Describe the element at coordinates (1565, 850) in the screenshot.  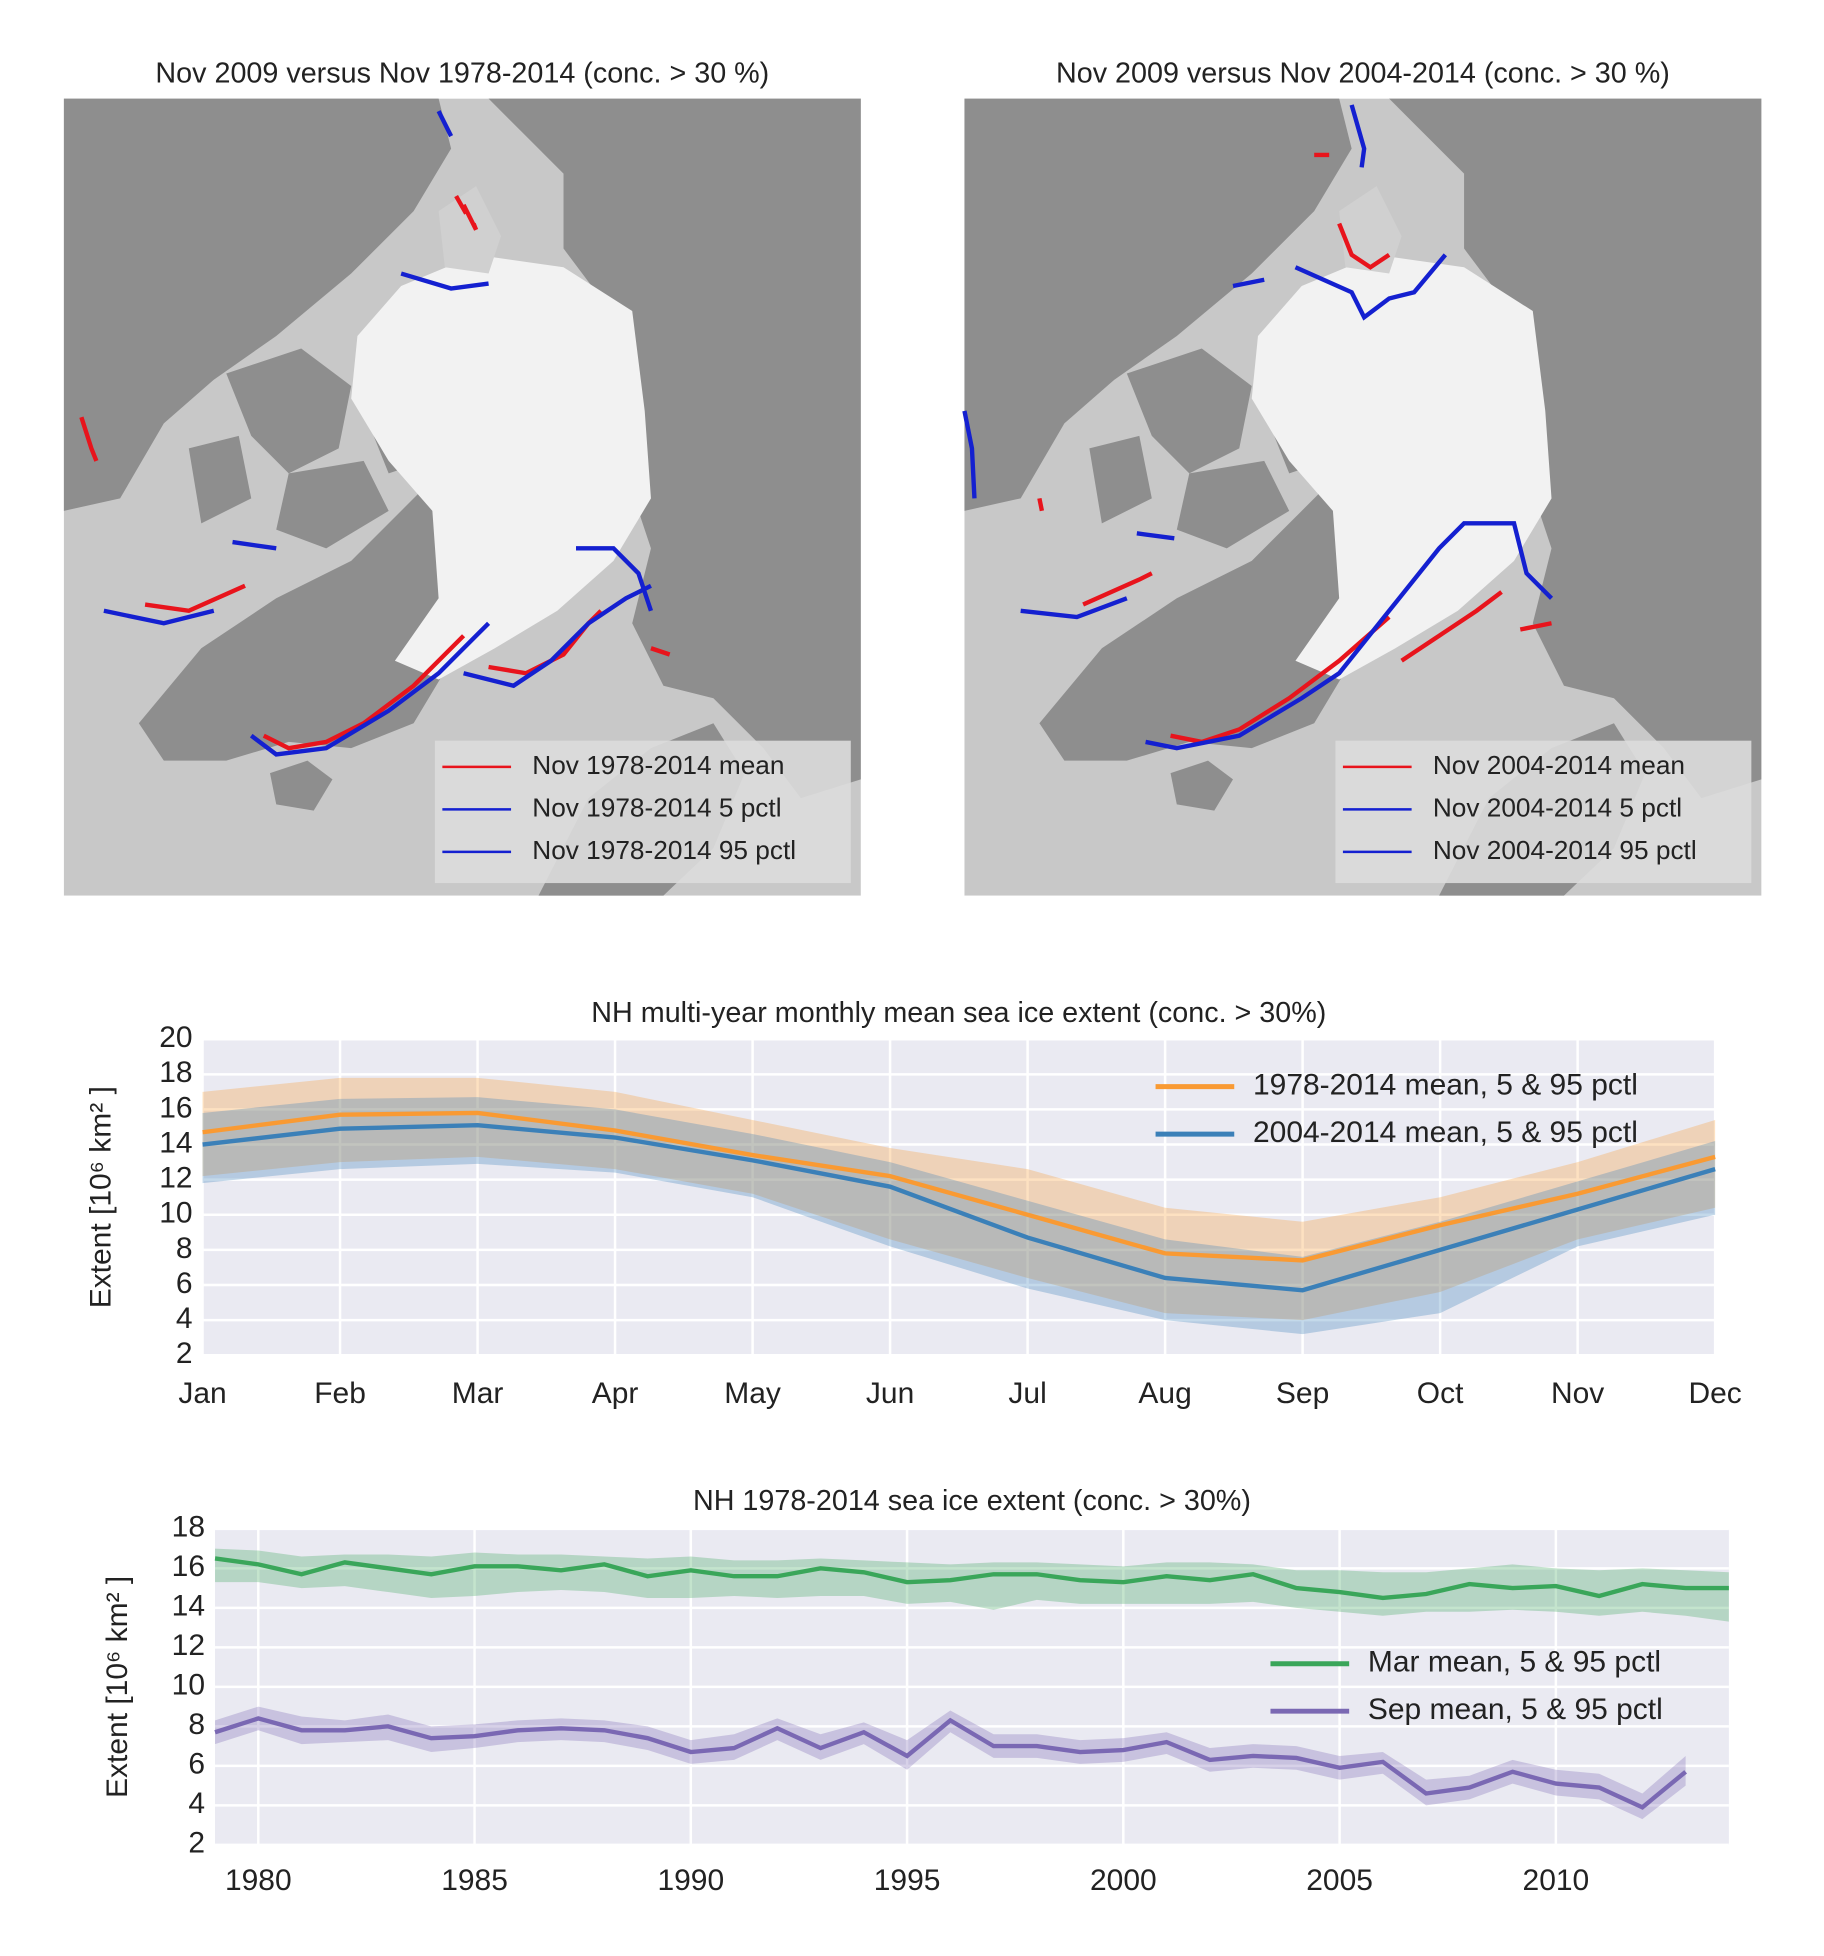
I see `map-legend-label: Nov 2004-2014 95 pctl` at that location.